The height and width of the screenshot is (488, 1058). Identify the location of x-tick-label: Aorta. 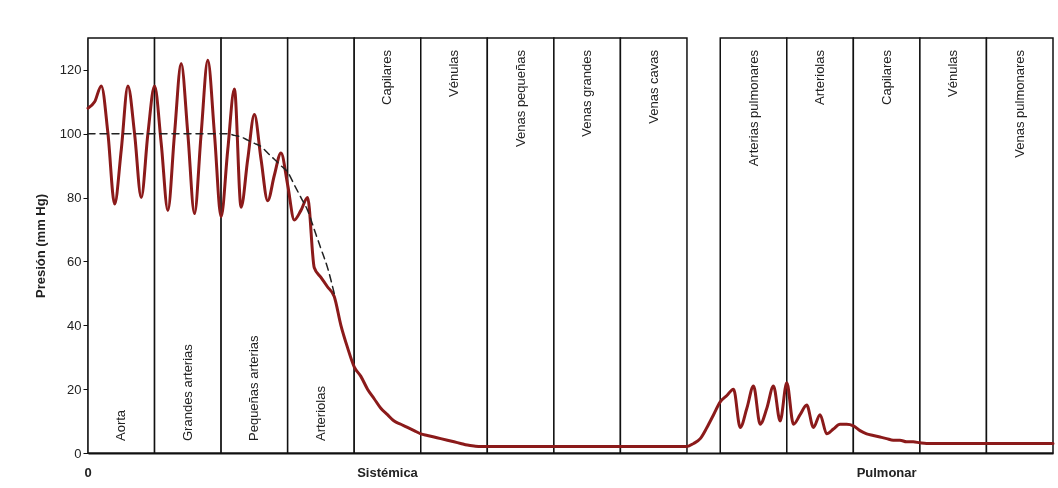
(121, 425).